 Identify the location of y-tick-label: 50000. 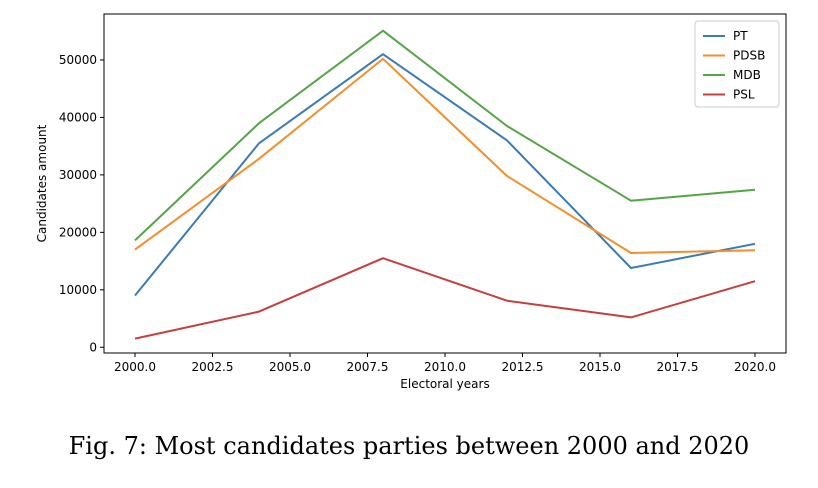
(78, 60).